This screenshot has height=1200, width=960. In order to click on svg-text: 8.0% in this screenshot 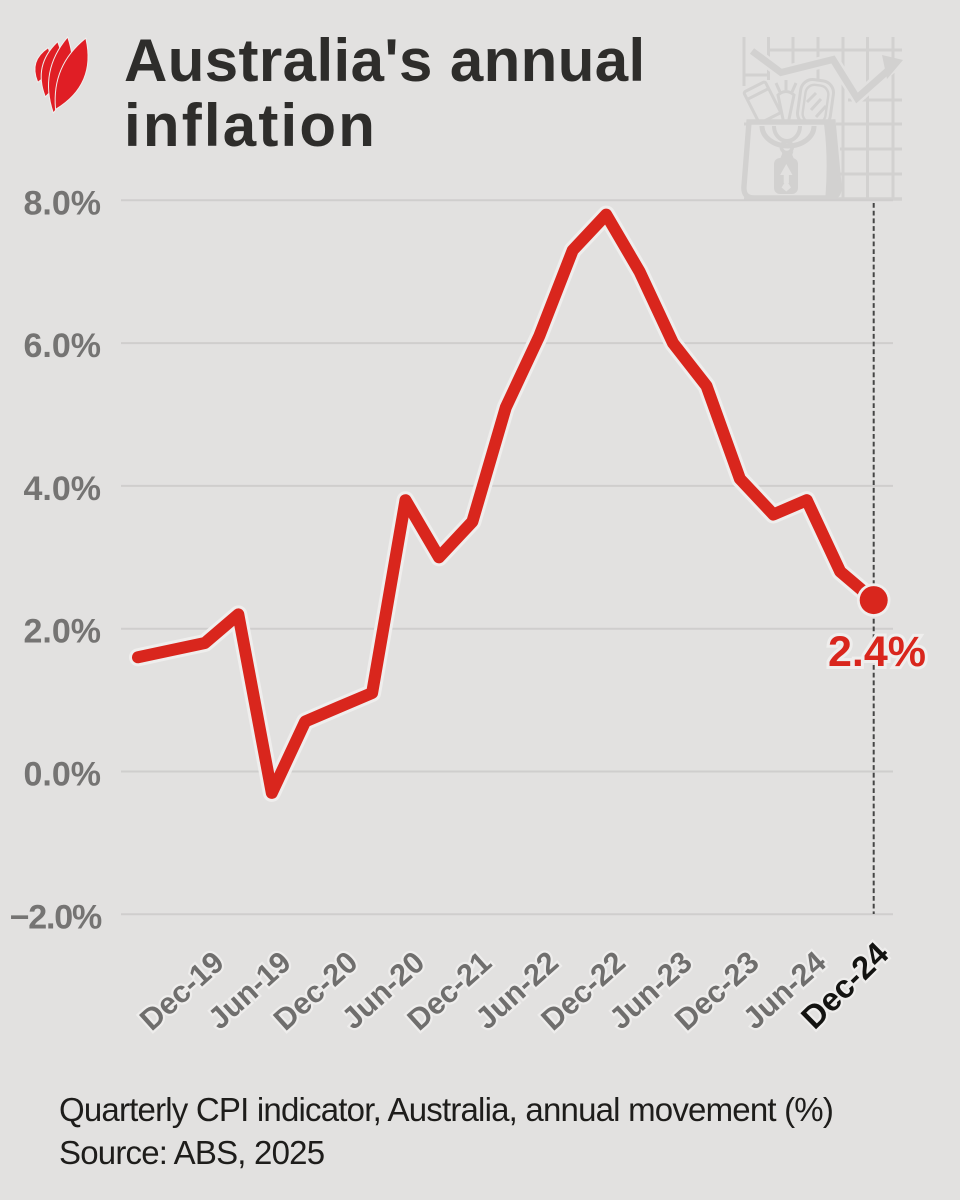, I will do `click(63, 203)`.